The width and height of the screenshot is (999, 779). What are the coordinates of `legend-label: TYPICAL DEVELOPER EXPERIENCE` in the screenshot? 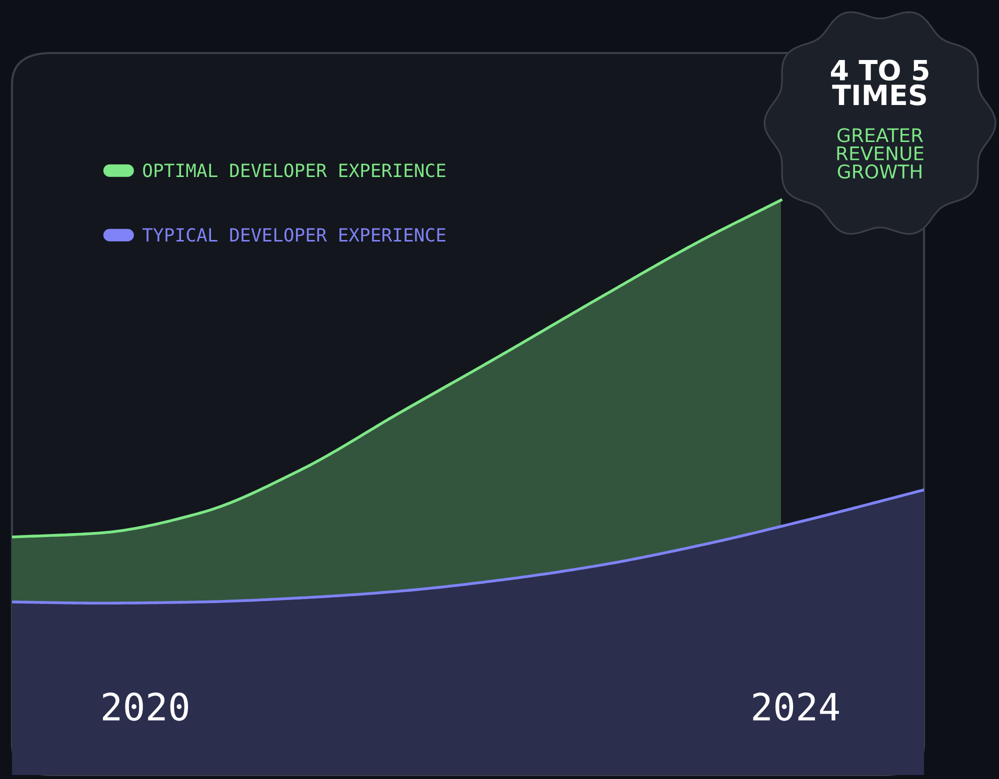 It's located at (294, 235).